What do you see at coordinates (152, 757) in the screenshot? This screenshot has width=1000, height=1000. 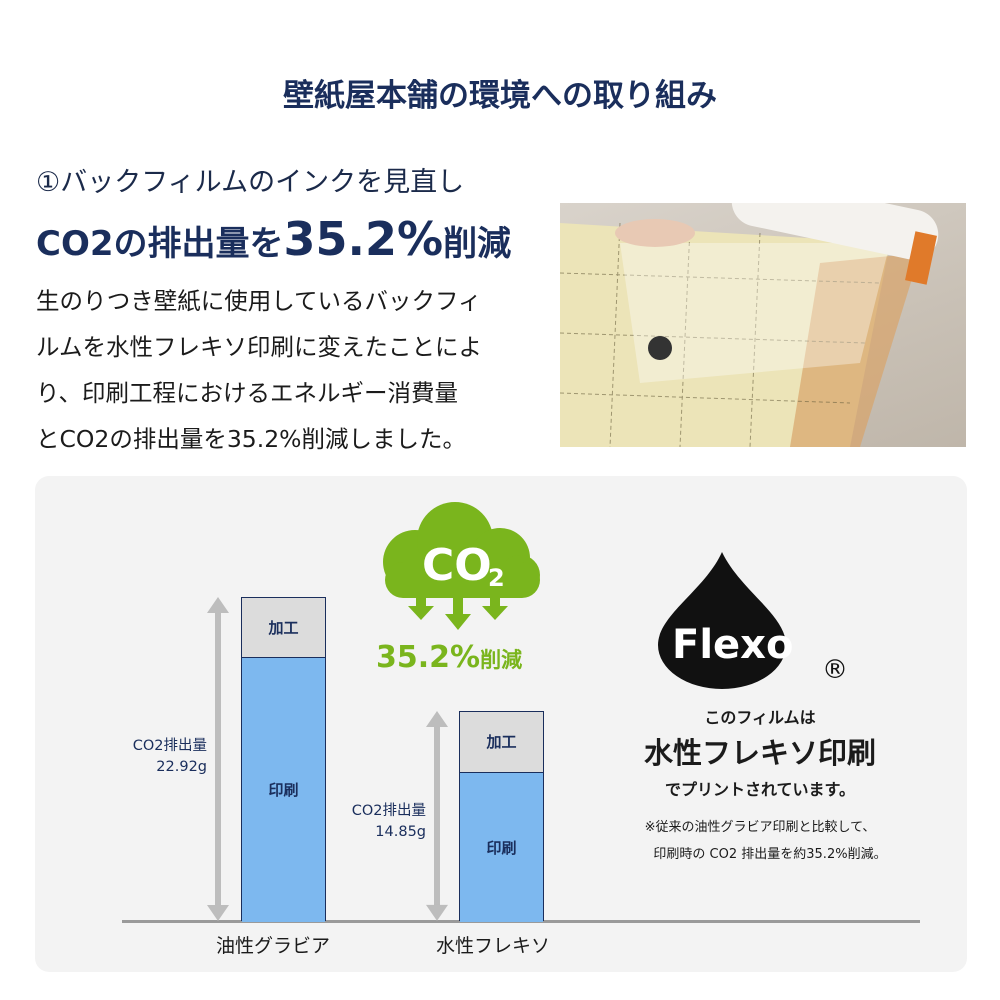 I see `total-label: CO2排出量 22.92g` at bounding box center [152, 757].